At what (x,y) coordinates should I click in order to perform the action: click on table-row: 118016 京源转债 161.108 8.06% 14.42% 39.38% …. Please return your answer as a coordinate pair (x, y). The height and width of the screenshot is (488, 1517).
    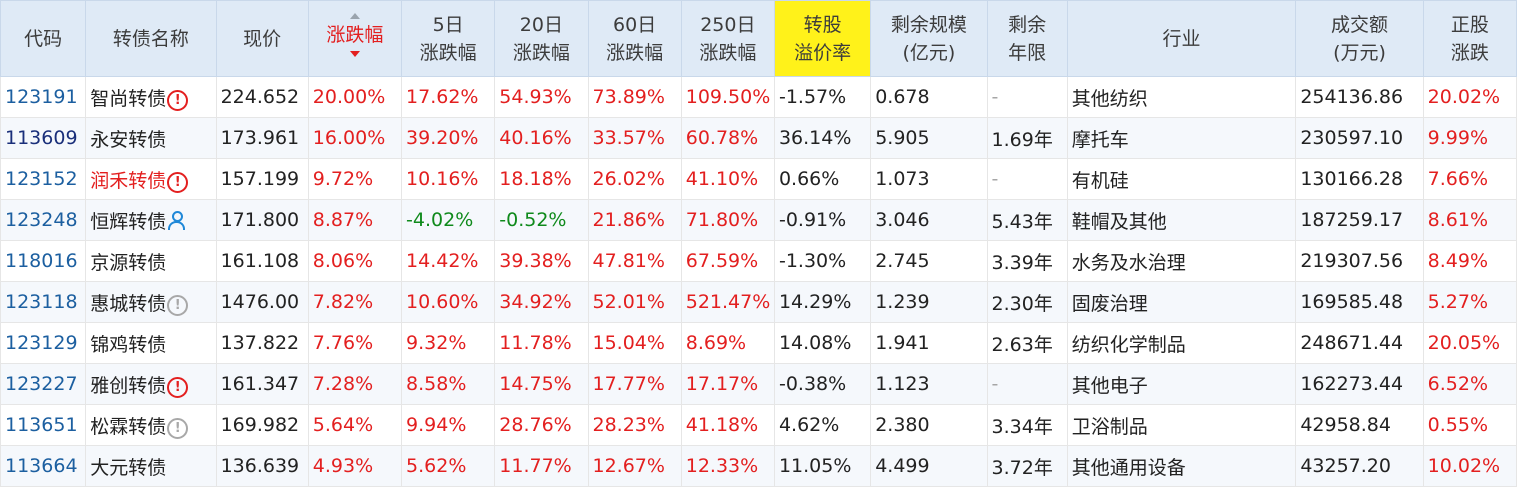
    Looking at the image, I should click on (758, 261).